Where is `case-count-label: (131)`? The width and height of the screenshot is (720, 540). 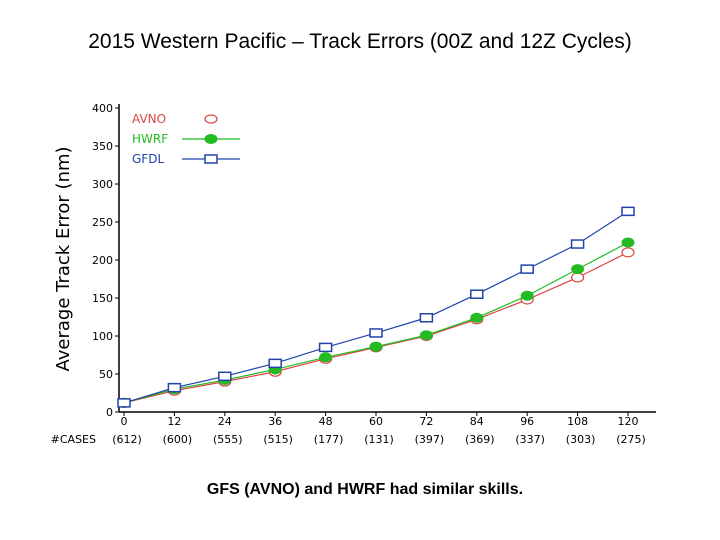
case-count-label: (131) is located at coordinates (379, 439).